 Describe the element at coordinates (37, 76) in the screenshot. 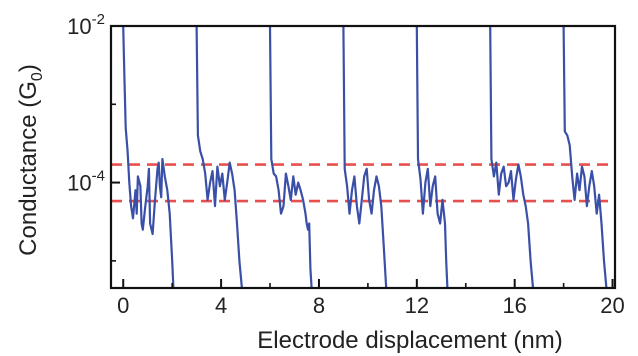

I see `y-axis-title-subscript: 0` at that location.